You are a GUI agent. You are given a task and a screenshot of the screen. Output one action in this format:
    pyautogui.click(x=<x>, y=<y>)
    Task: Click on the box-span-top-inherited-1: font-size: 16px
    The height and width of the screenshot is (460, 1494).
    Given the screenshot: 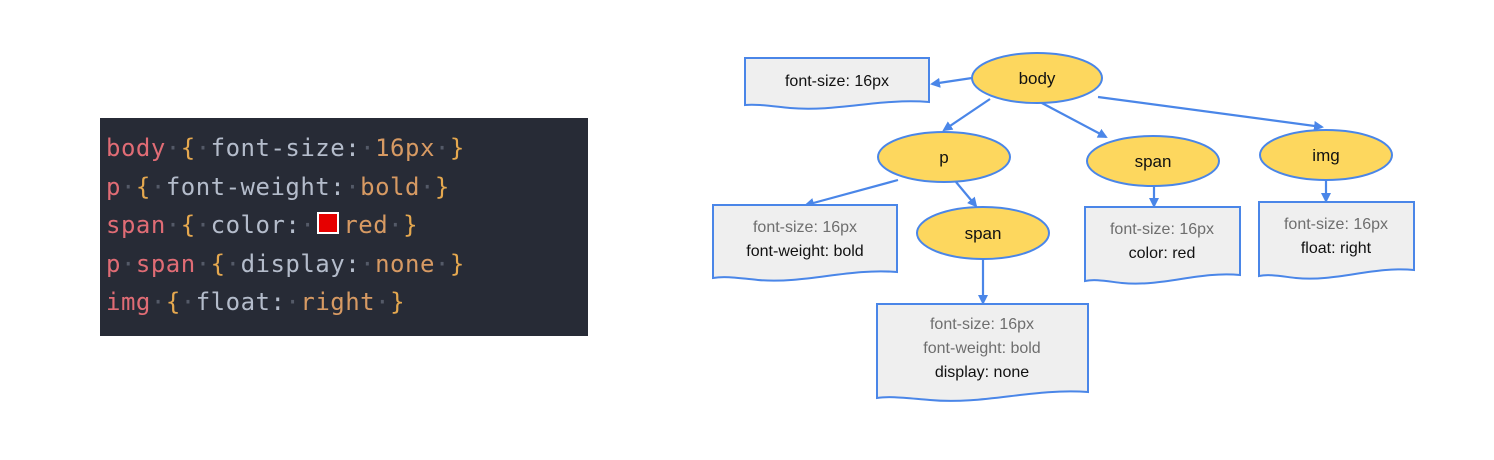 What is the action you would take?
    pyautogui.click(x=1162, y=229)
    